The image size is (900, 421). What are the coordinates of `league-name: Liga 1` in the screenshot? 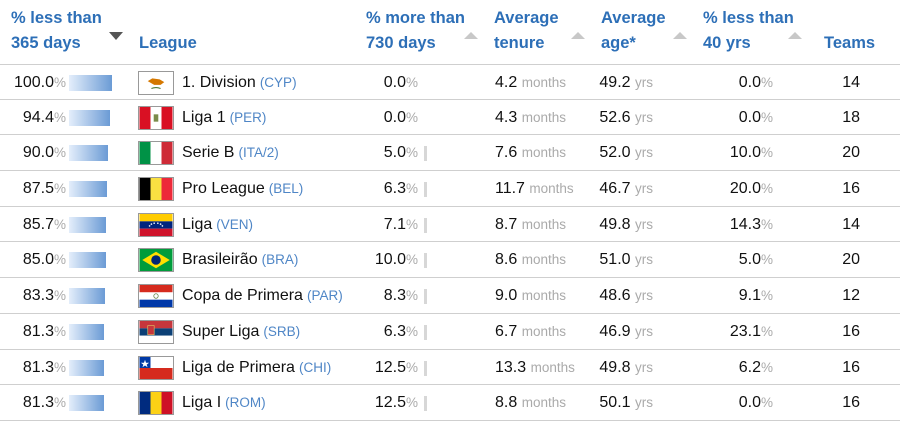 It's located at (204, 117).